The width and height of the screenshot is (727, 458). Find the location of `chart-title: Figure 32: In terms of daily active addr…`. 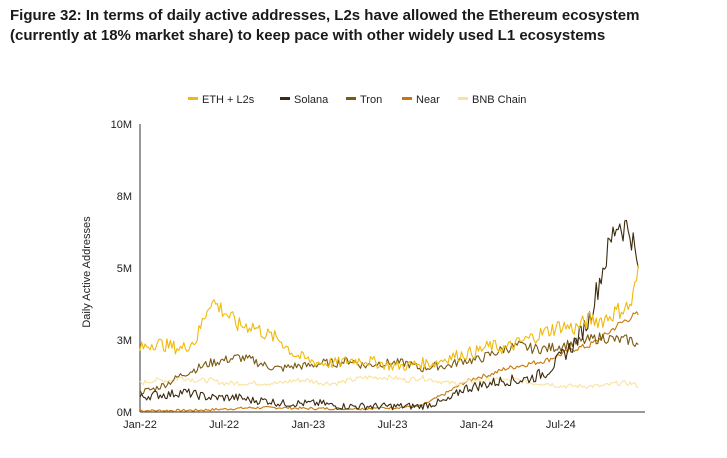

chart-title: Figure 32: In terms of daily active addr… is located at coordinates (325, 25).